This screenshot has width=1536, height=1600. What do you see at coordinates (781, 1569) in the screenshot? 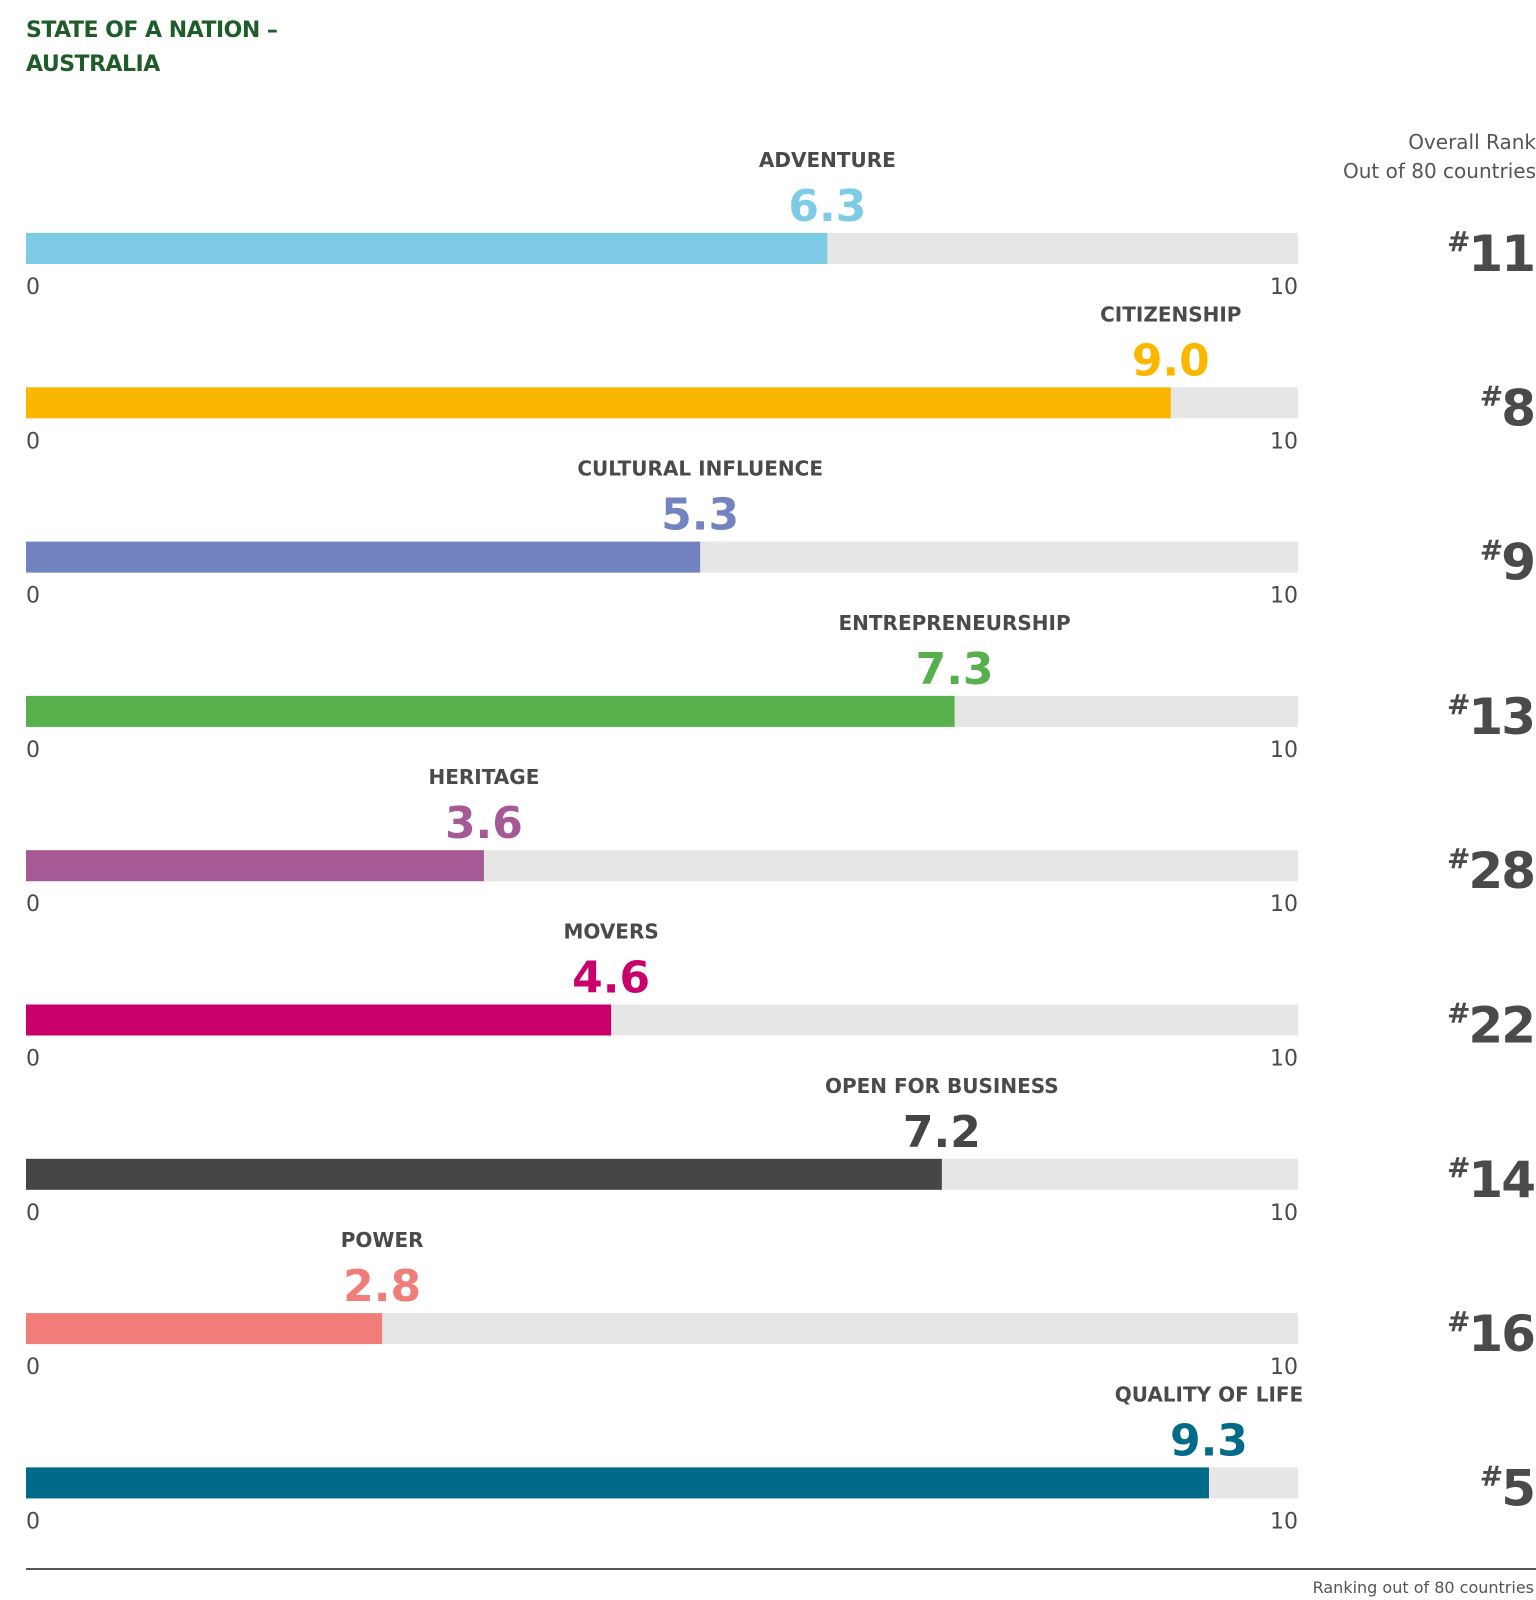
I see `footer-divider` at bounding box center [781, 1569].